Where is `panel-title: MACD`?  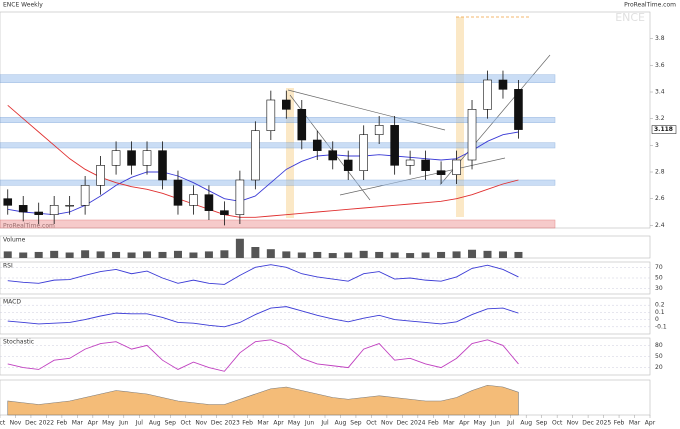 panel-title: MACD is located at coordinates (12, 302).